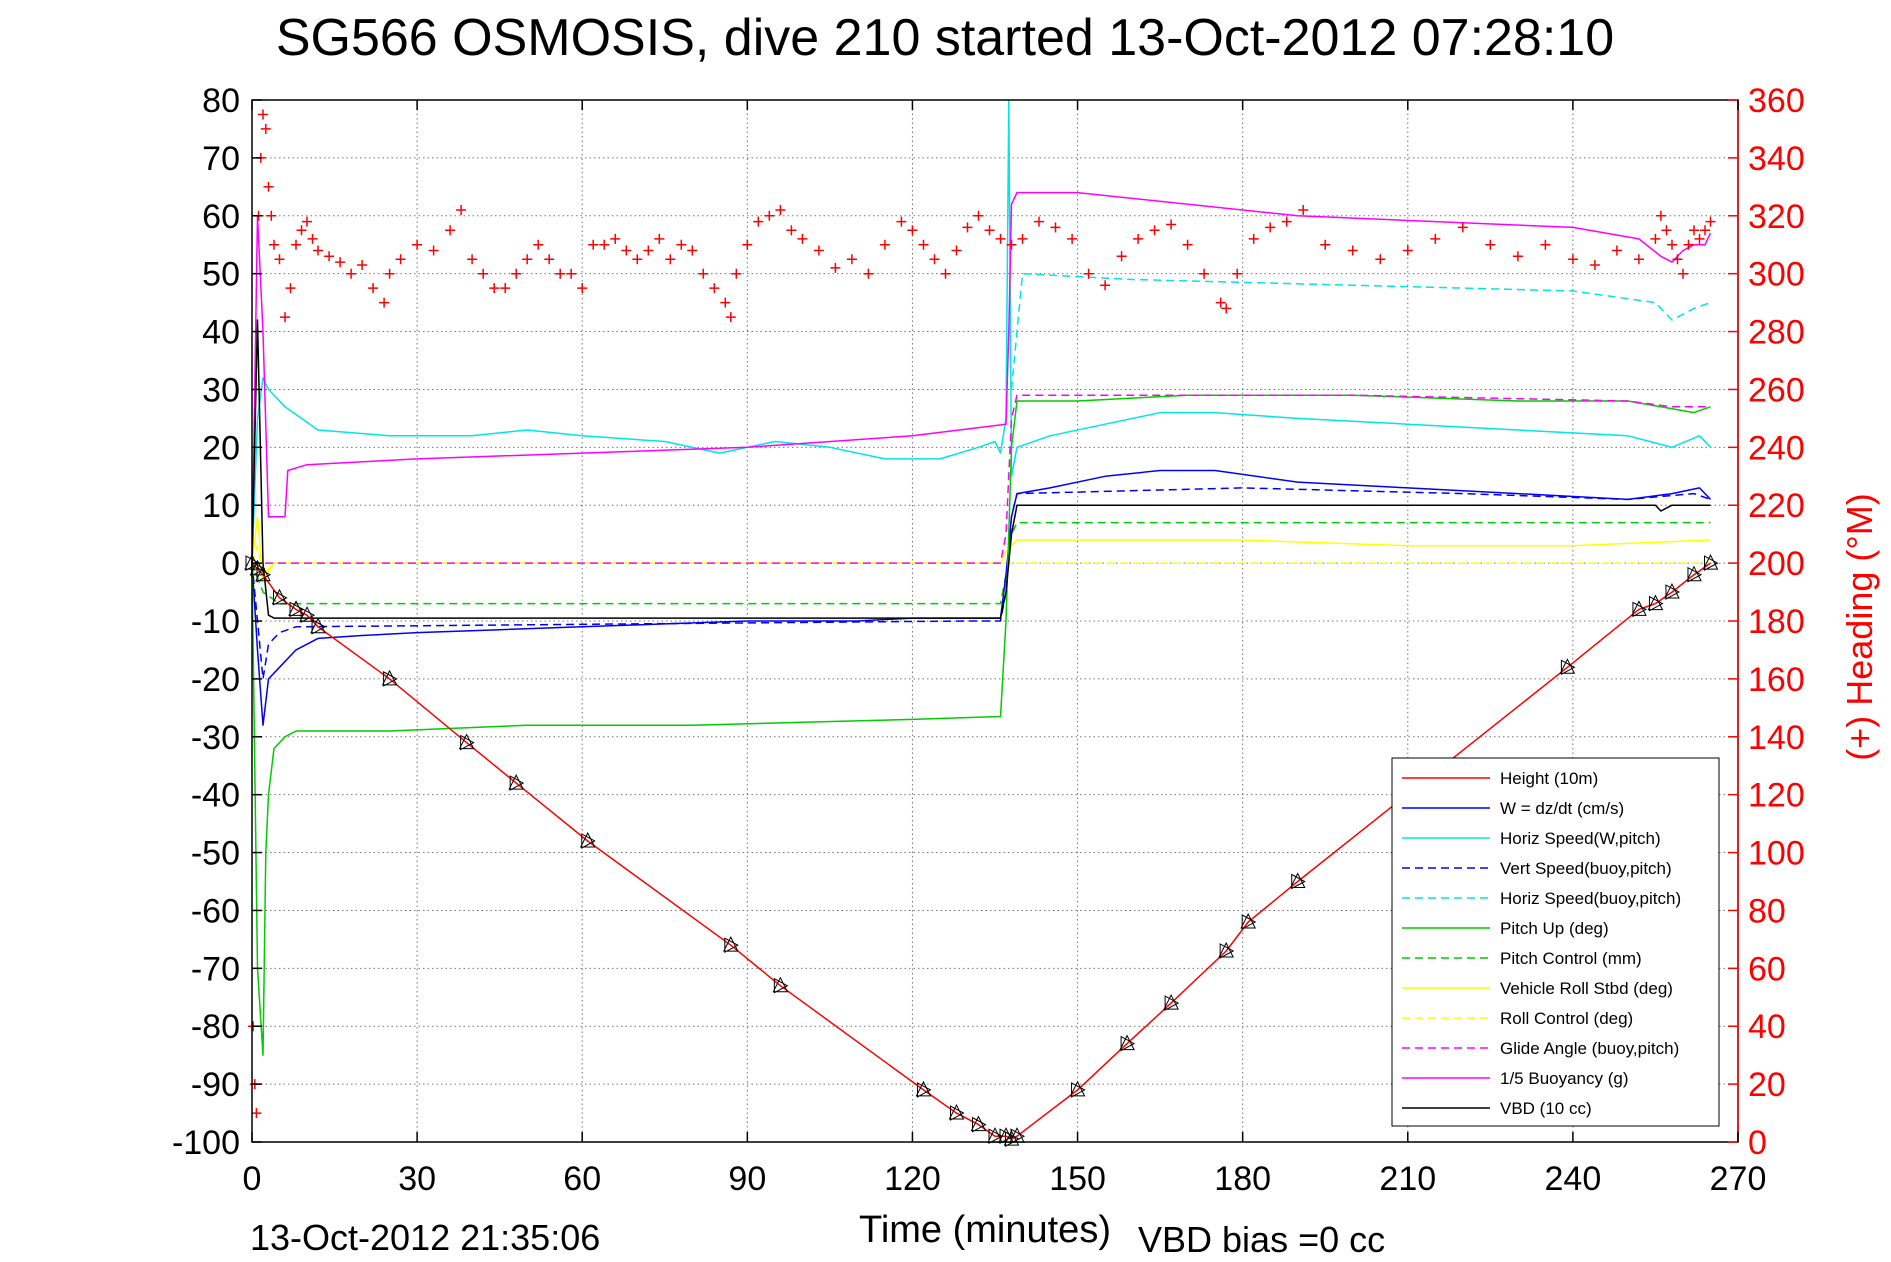 This screenshot has height=1262, width=1891. Describe the element at coordinates (1776, 333) in the screenshot. I see `right-tick-label: 280` at that location.